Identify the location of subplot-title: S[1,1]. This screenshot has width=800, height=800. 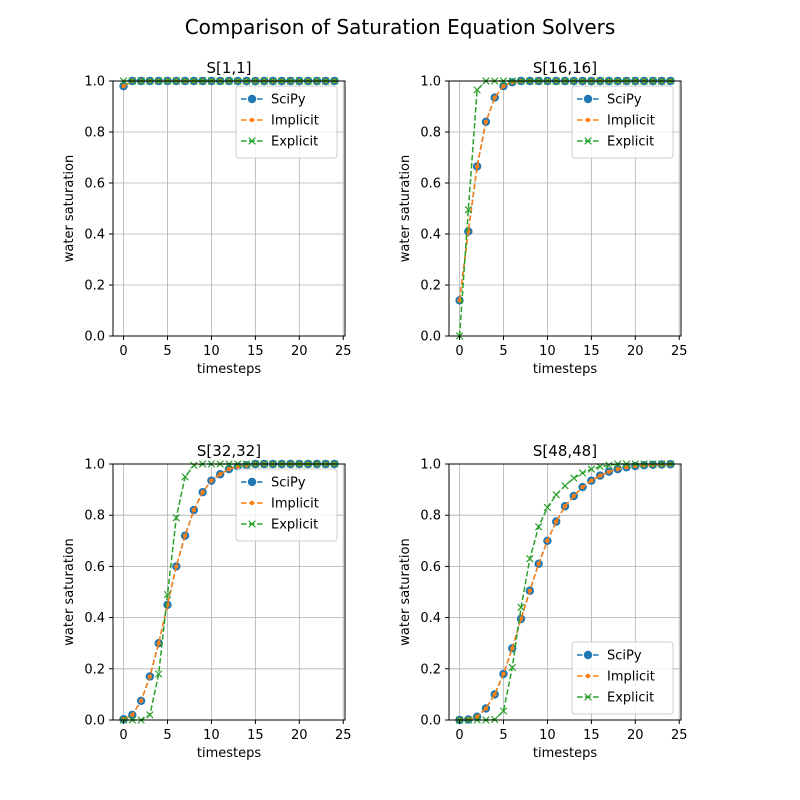
(228, 68).